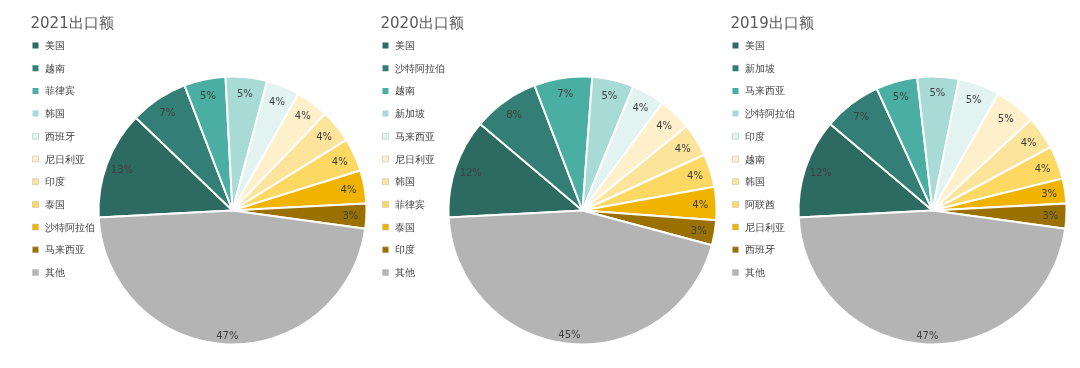 The height and width of the screenshot is (368, 1080). Describe the element at coordinates (422, 22) in the screenshot. I see `chart-title: 2020出口额` at that location.